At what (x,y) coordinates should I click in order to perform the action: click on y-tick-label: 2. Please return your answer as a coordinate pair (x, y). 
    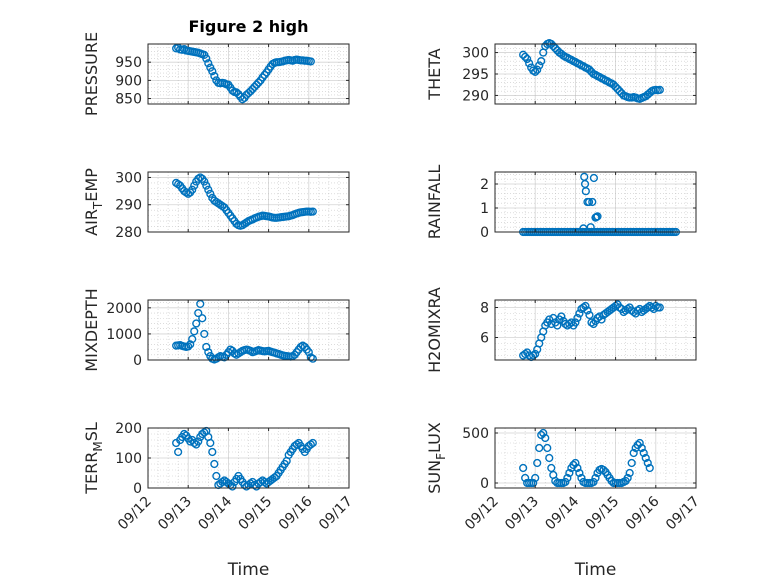
    Looking at the image, I should click on (484, 185).